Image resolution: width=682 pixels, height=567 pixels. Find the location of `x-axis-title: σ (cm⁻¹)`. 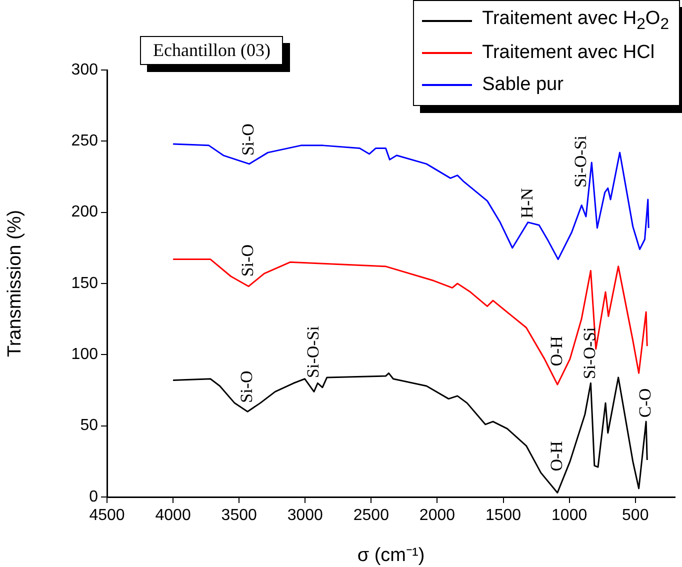

x-axis-title: σ (cm⁻¹) is located at coordinates (391, 555).